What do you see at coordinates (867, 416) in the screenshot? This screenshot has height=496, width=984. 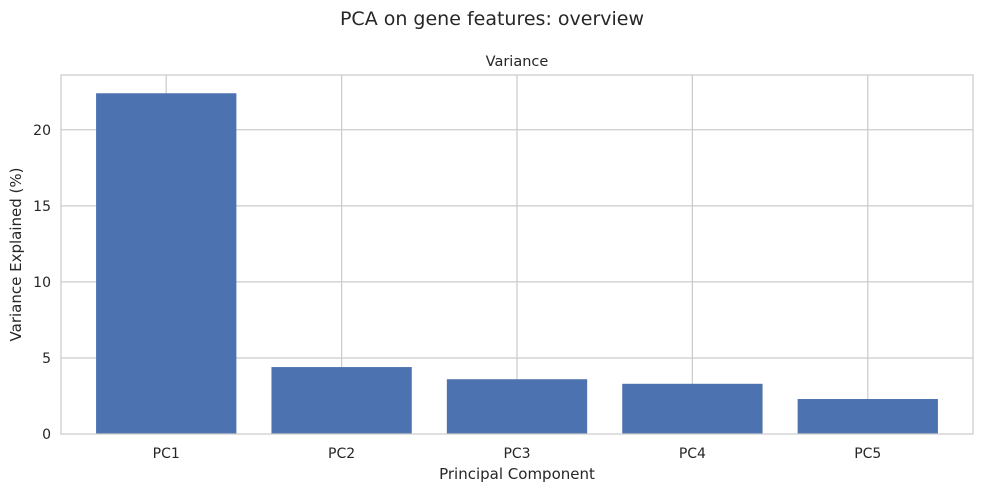 I see `bar-pc5` at bounding box center [867, 416].